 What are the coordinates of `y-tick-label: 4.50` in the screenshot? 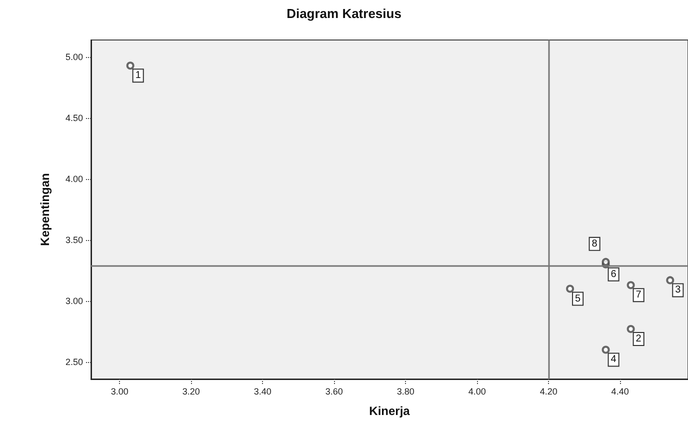 It's located at (74, 118).